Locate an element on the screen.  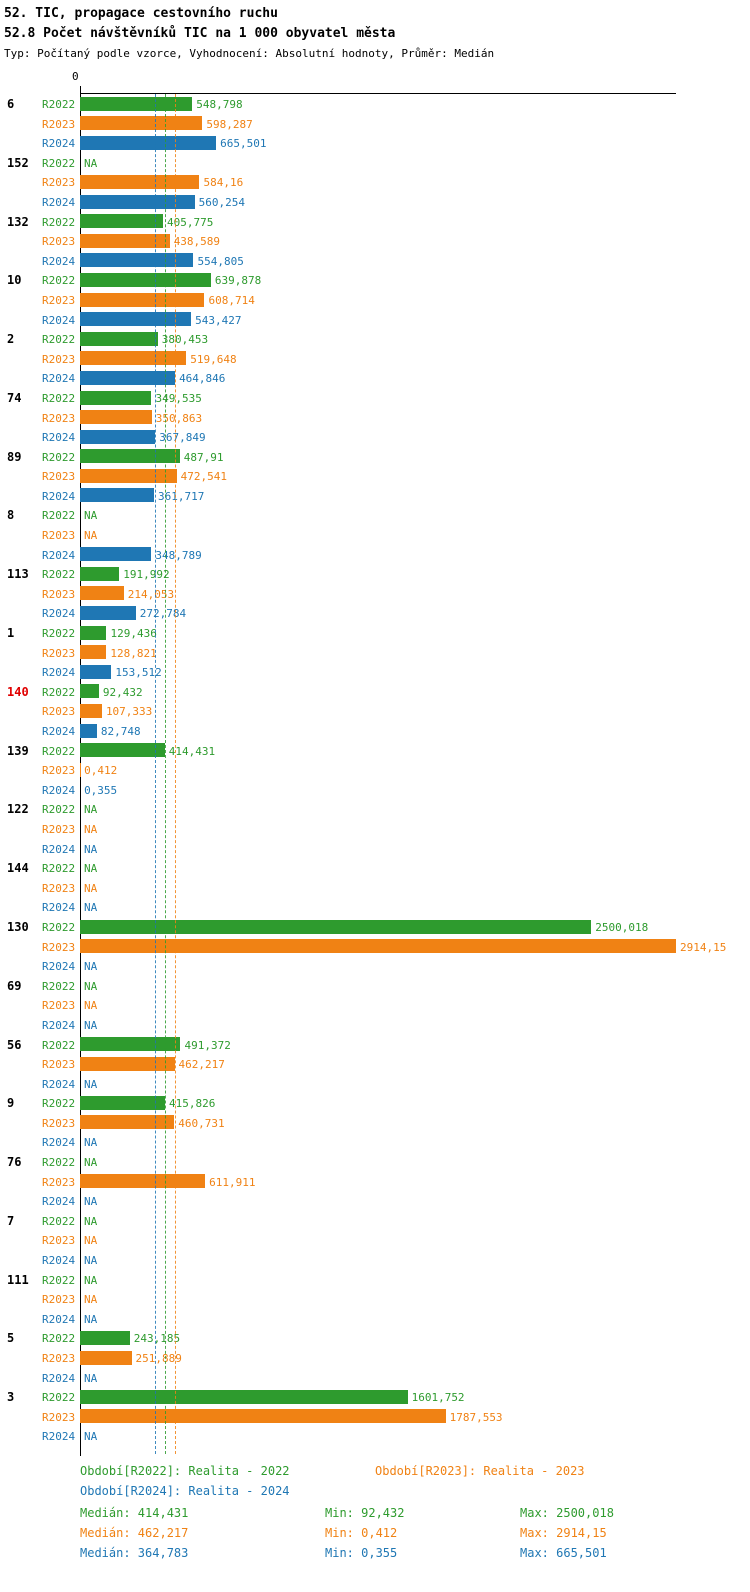
value-label: 92,432 is located at coordinates (122, 692).